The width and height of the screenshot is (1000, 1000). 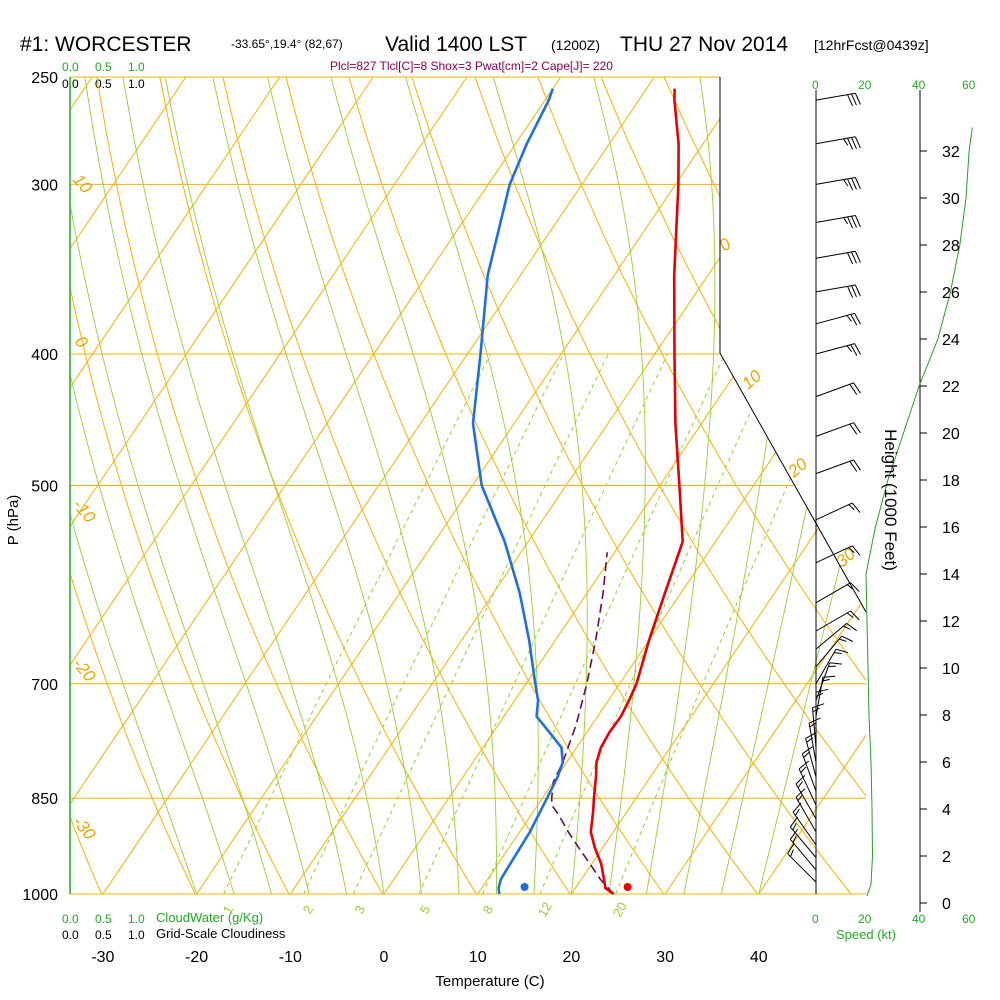 I want to click on height-tick-14: 14, so click(x=951, y=575).